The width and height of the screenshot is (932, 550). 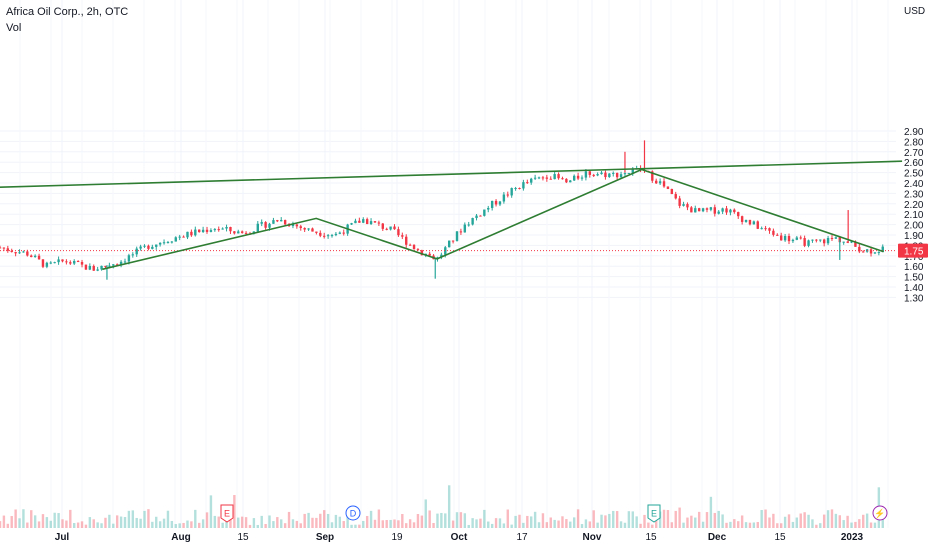 What do you see at coordinates (914, 11) in the screenshot?
I see `currency-label: USD` at bounding box center [914, 11].